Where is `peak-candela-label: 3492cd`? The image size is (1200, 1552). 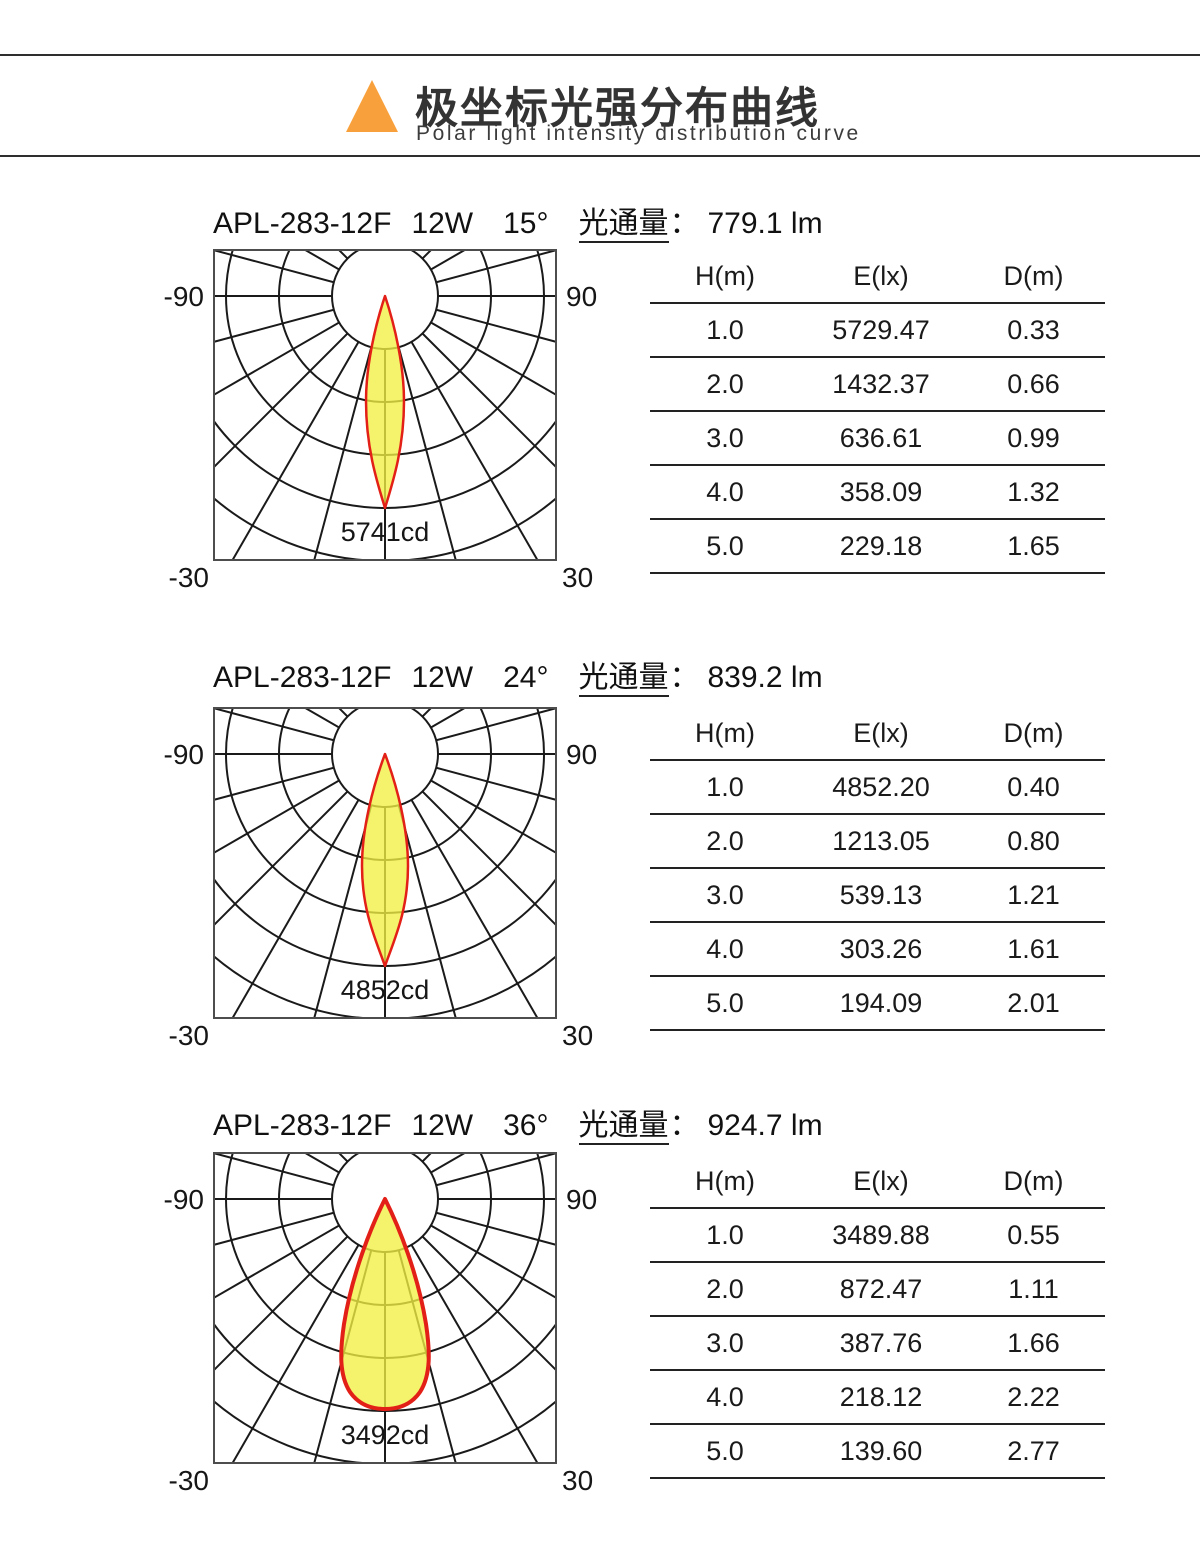 peak-candela-label: 3492cd is located at coordinates (385, 1435).